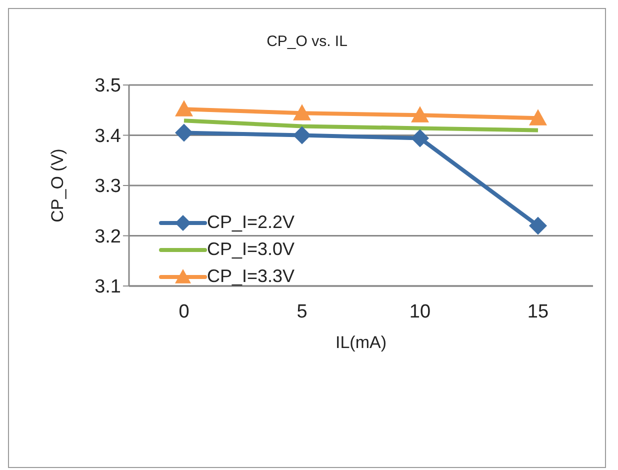 This screenshot has width=618, height=470. What do you see at coordinates (251, 249) in the screenshot?
I see `legend-label: CP_I=3.0V` at bounding box center [251, 249].